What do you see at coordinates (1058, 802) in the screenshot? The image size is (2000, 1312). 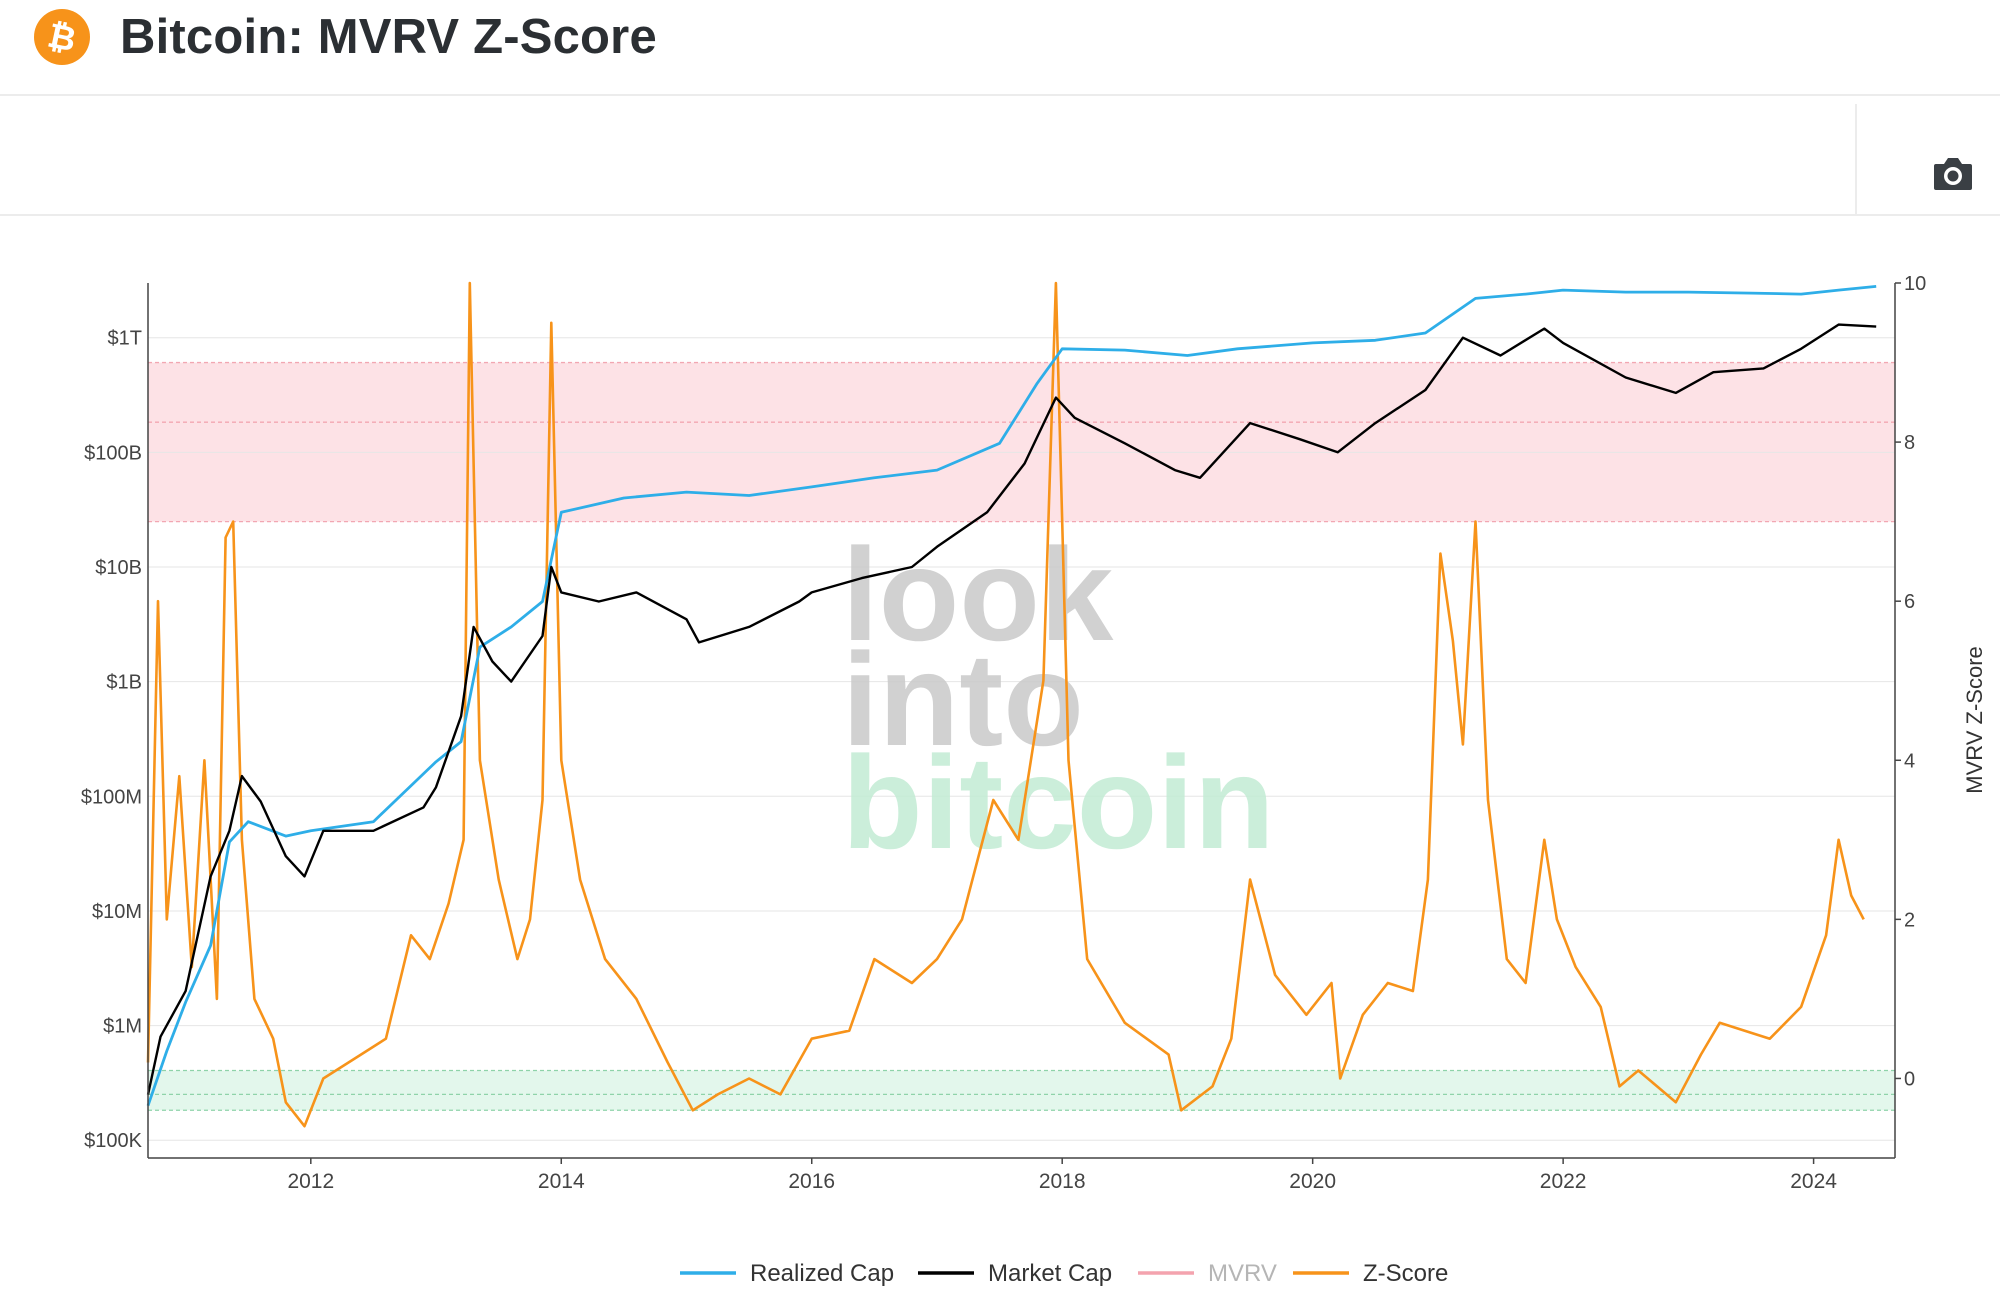 I see `watermark-line3: bitcoin` at bounding box center [1058, 802].